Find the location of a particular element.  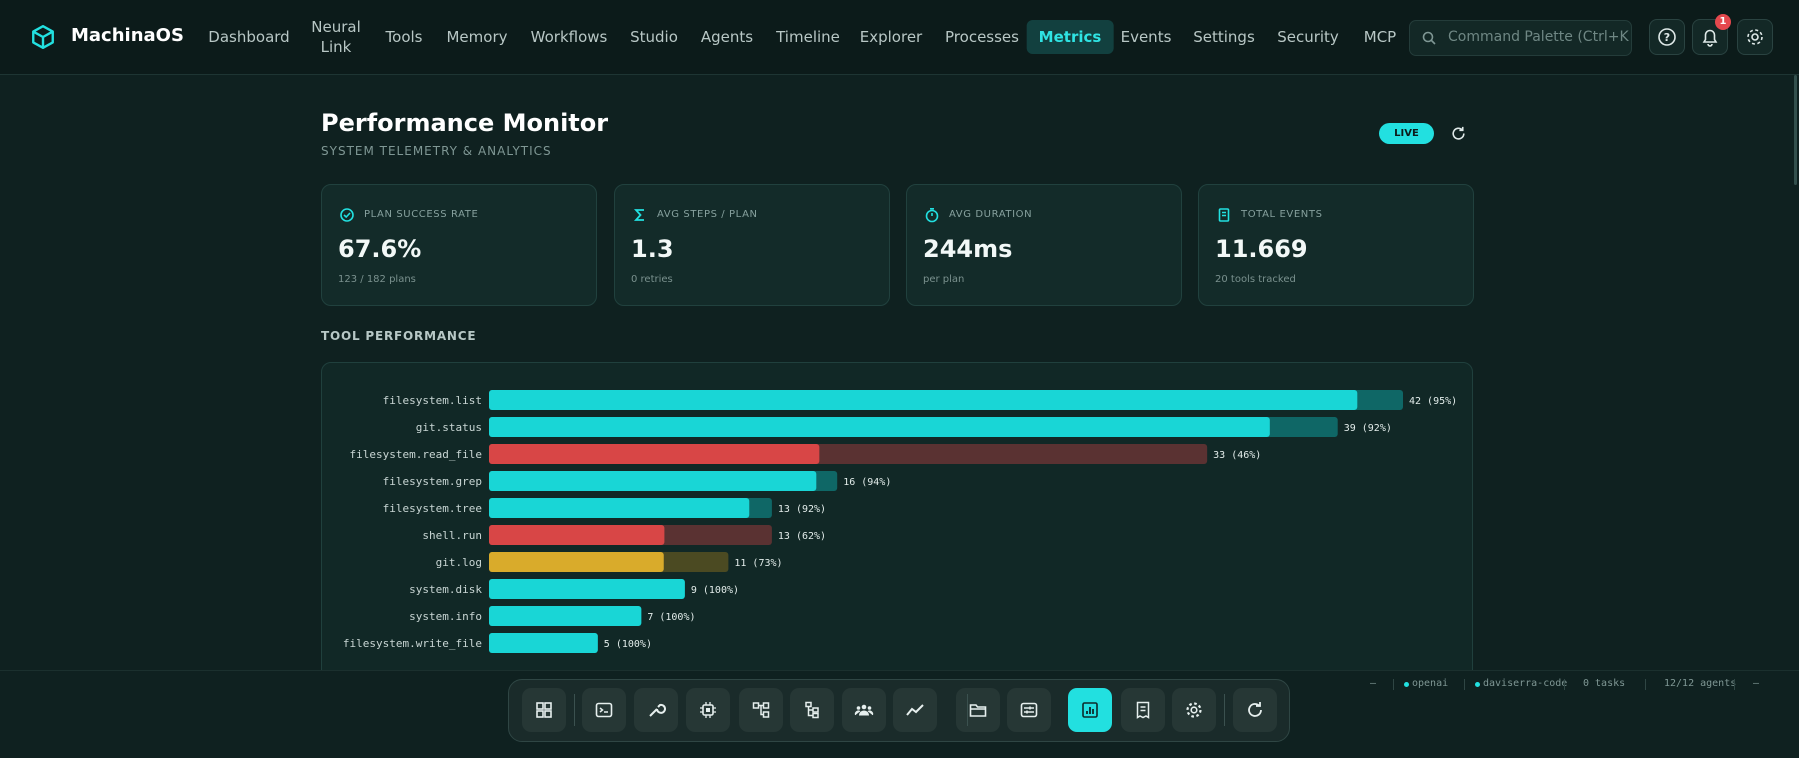

status-item: 12/12 agents is located at coordinates (1700, 683).